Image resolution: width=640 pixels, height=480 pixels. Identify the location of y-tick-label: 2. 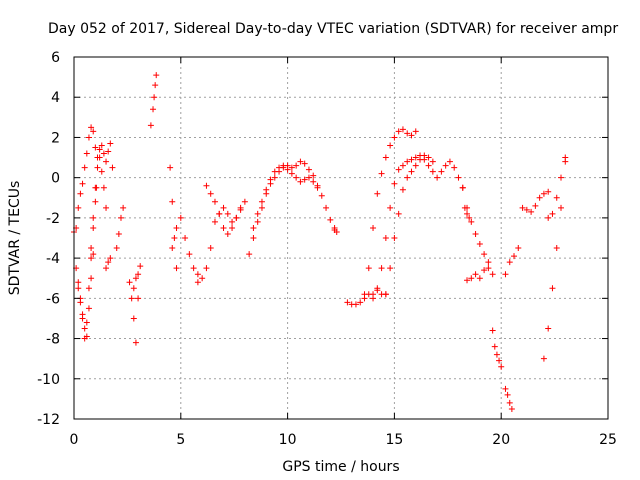
(55, 138).